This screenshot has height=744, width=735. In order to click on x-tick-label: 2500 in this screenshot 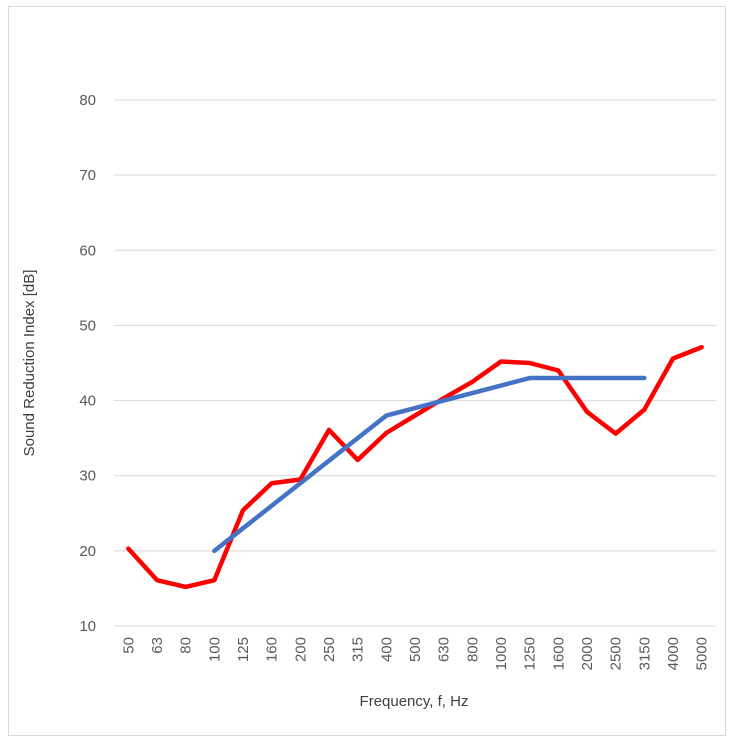, I will do `click(616, 653)`.